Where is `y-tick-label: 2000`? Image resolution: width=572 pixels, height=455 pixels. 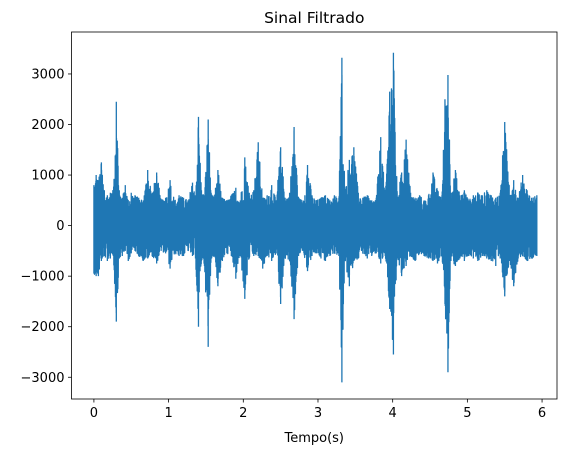
y-tick-label: 2000 is located at coordinates (47, 125).